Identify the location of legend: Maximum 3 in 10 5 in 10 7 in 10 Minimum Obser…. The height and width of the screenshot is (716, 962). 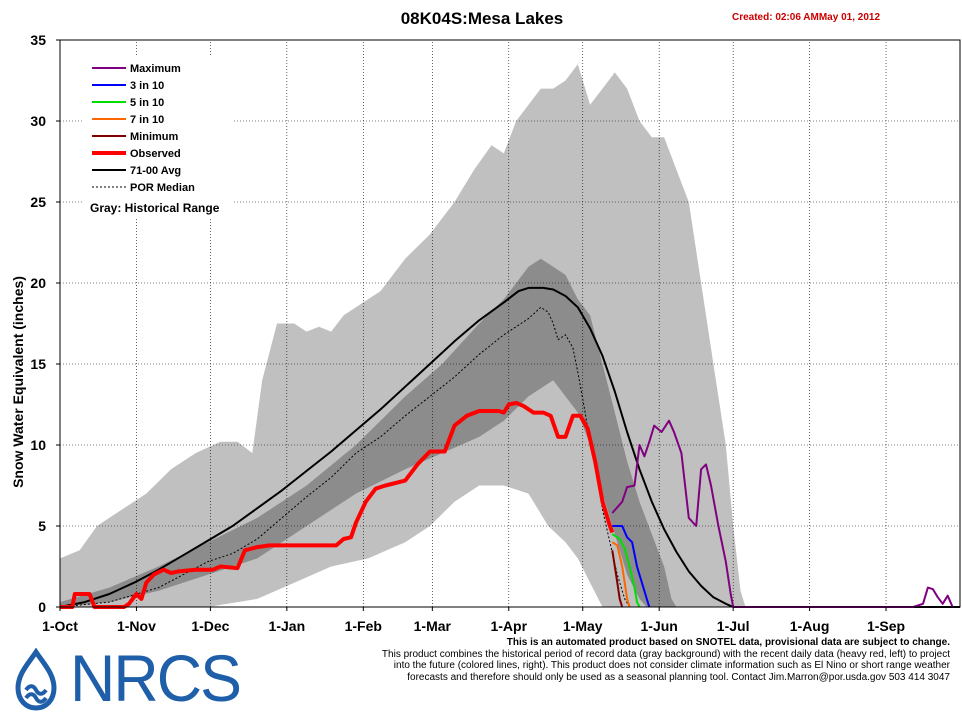
(159, 137).